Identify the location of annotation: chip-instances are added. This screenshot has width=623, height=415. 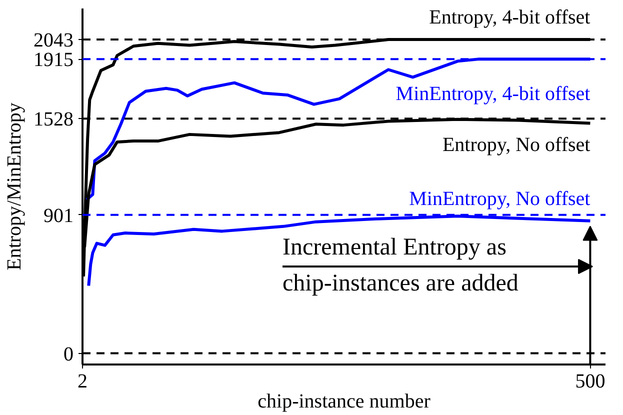
(400, 283).